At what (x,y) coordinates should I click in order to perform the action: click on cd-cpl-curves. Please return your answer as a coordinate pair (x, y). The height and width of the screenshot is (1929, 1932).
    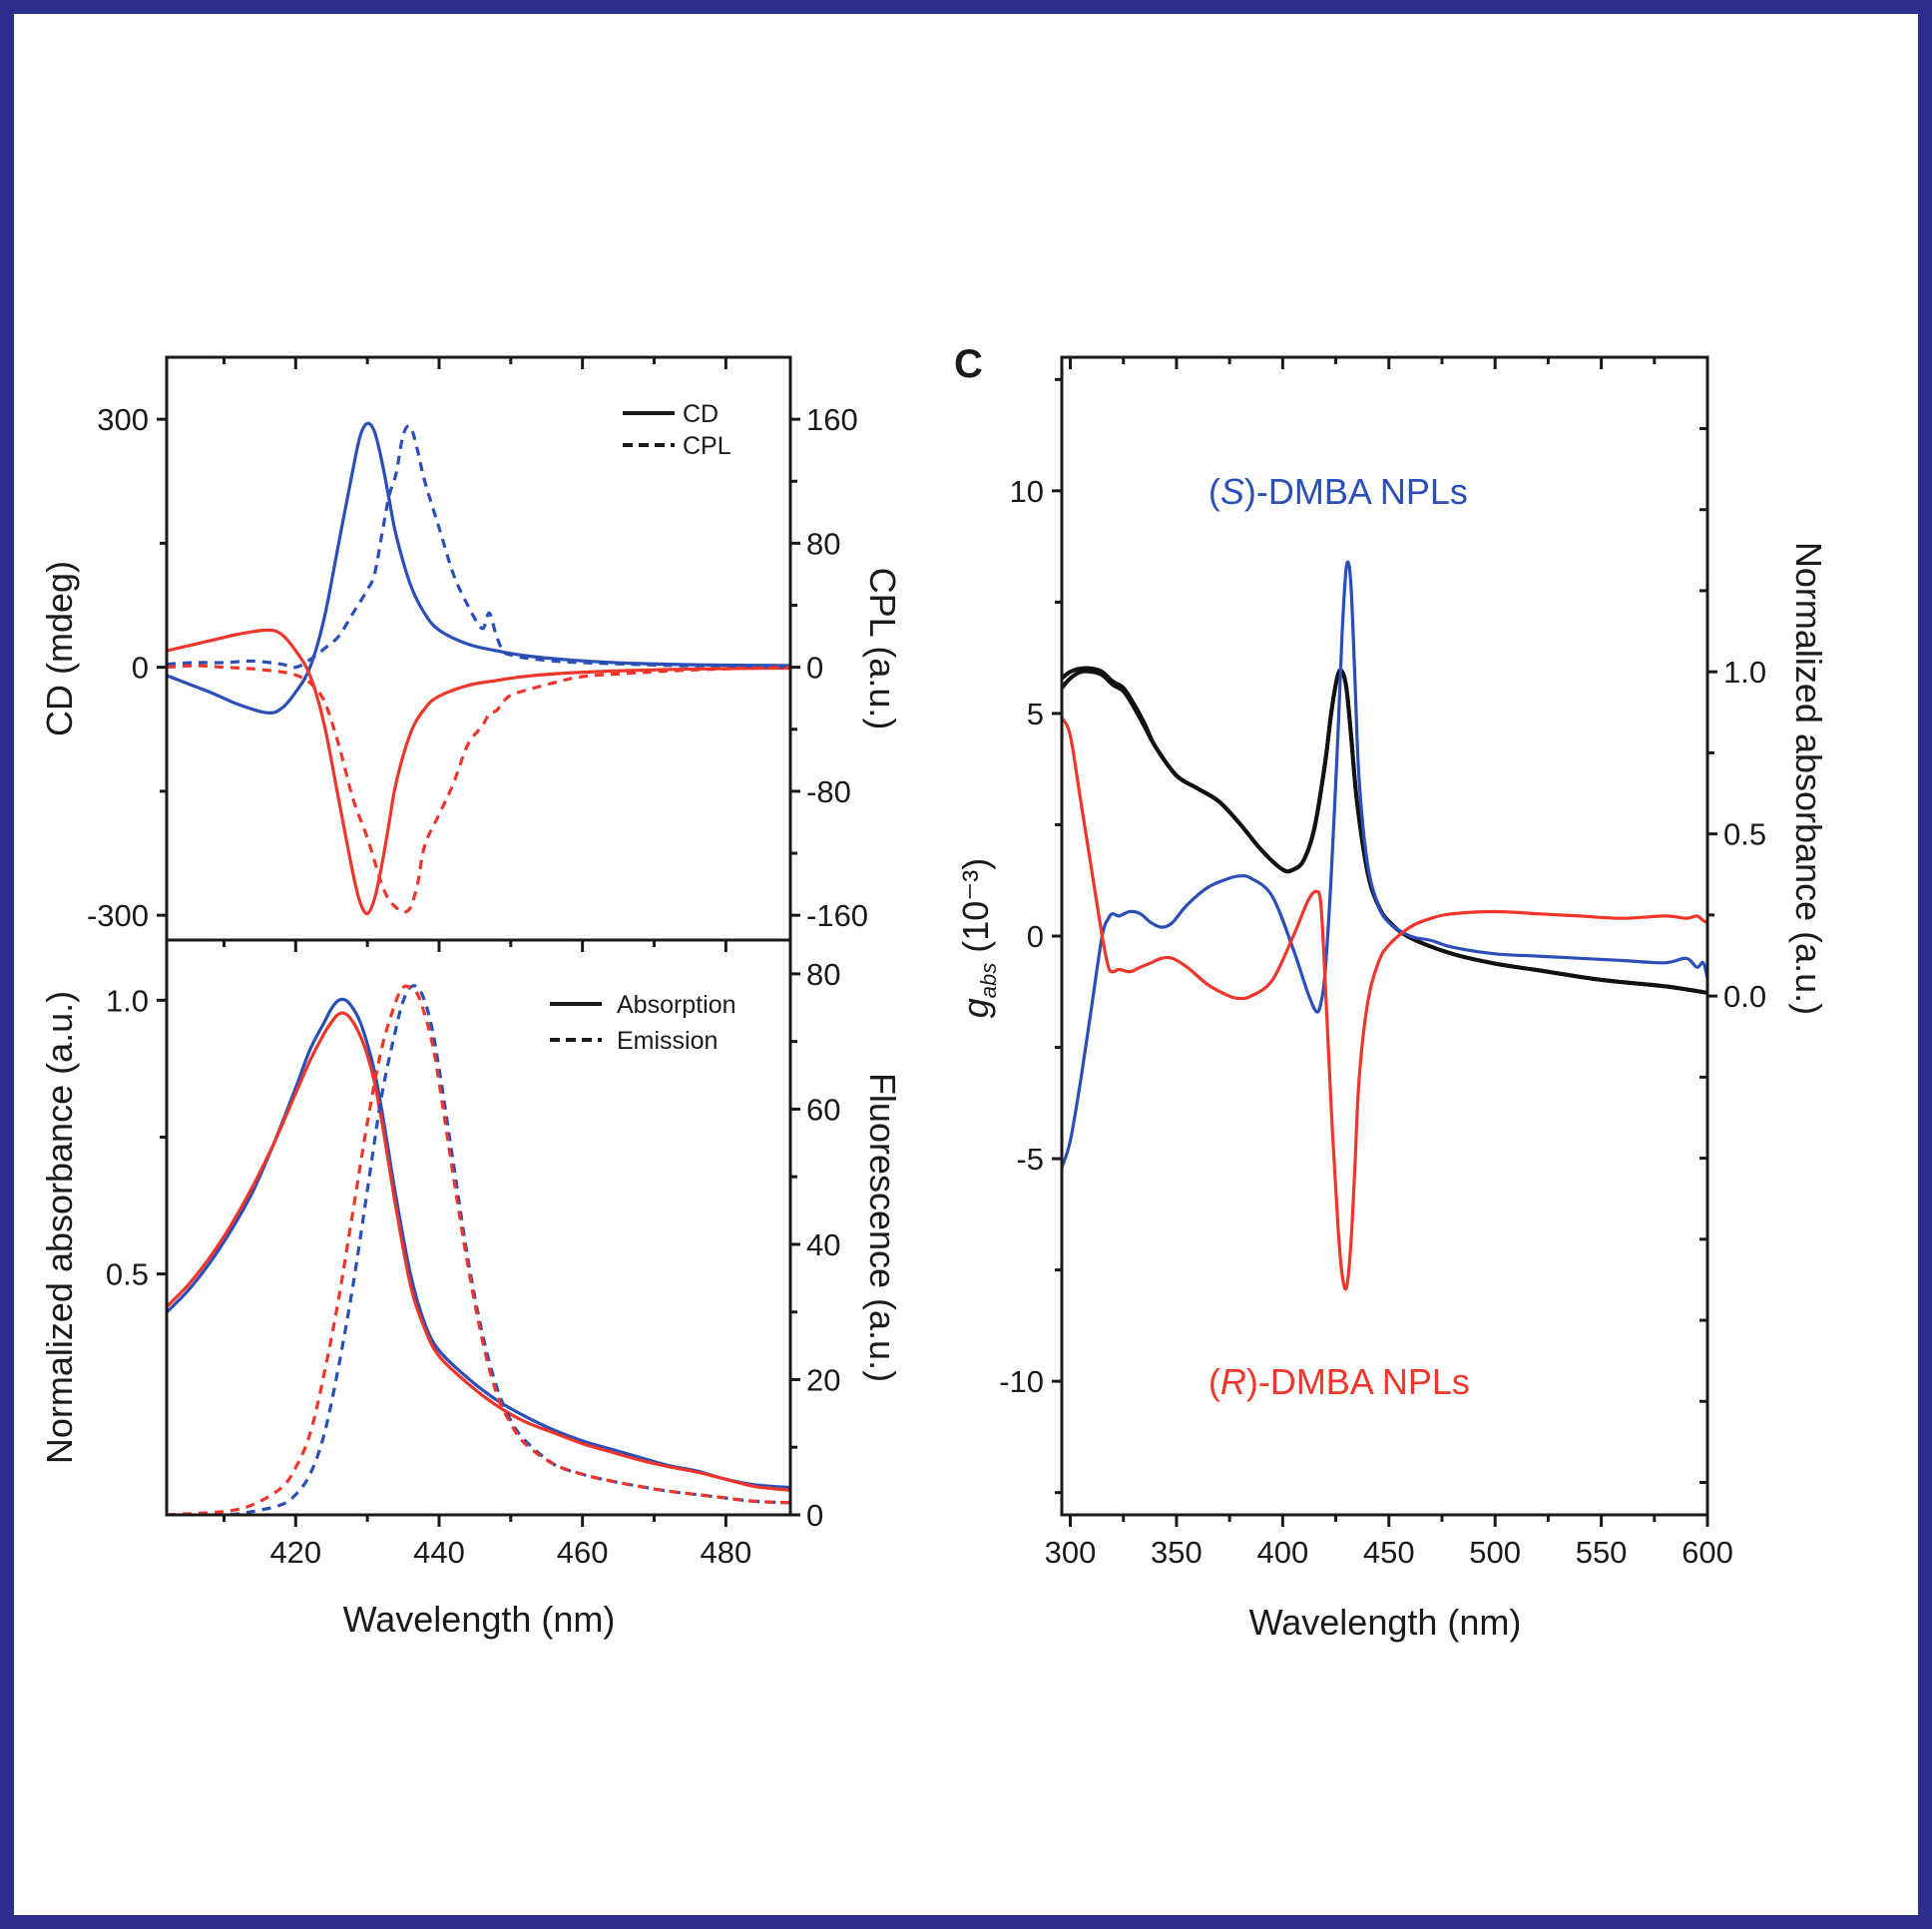
    Looking at the image, I should click on (478, 668).